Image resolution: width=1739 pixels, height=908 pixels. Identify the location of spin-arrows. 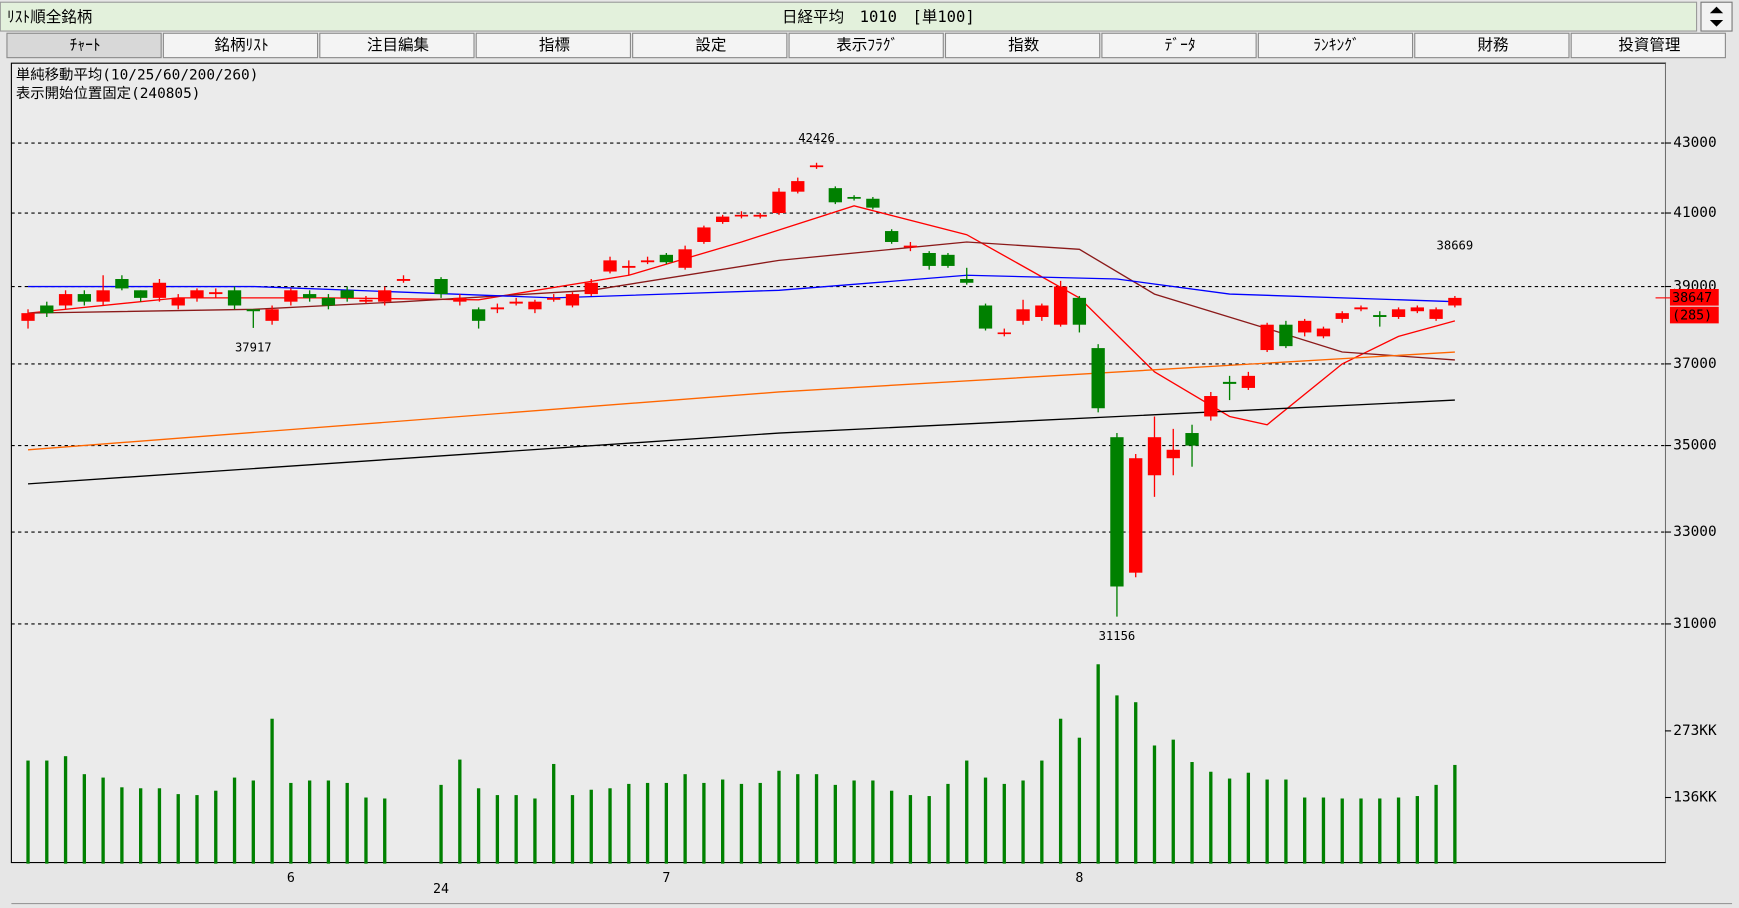
(1716, 16).